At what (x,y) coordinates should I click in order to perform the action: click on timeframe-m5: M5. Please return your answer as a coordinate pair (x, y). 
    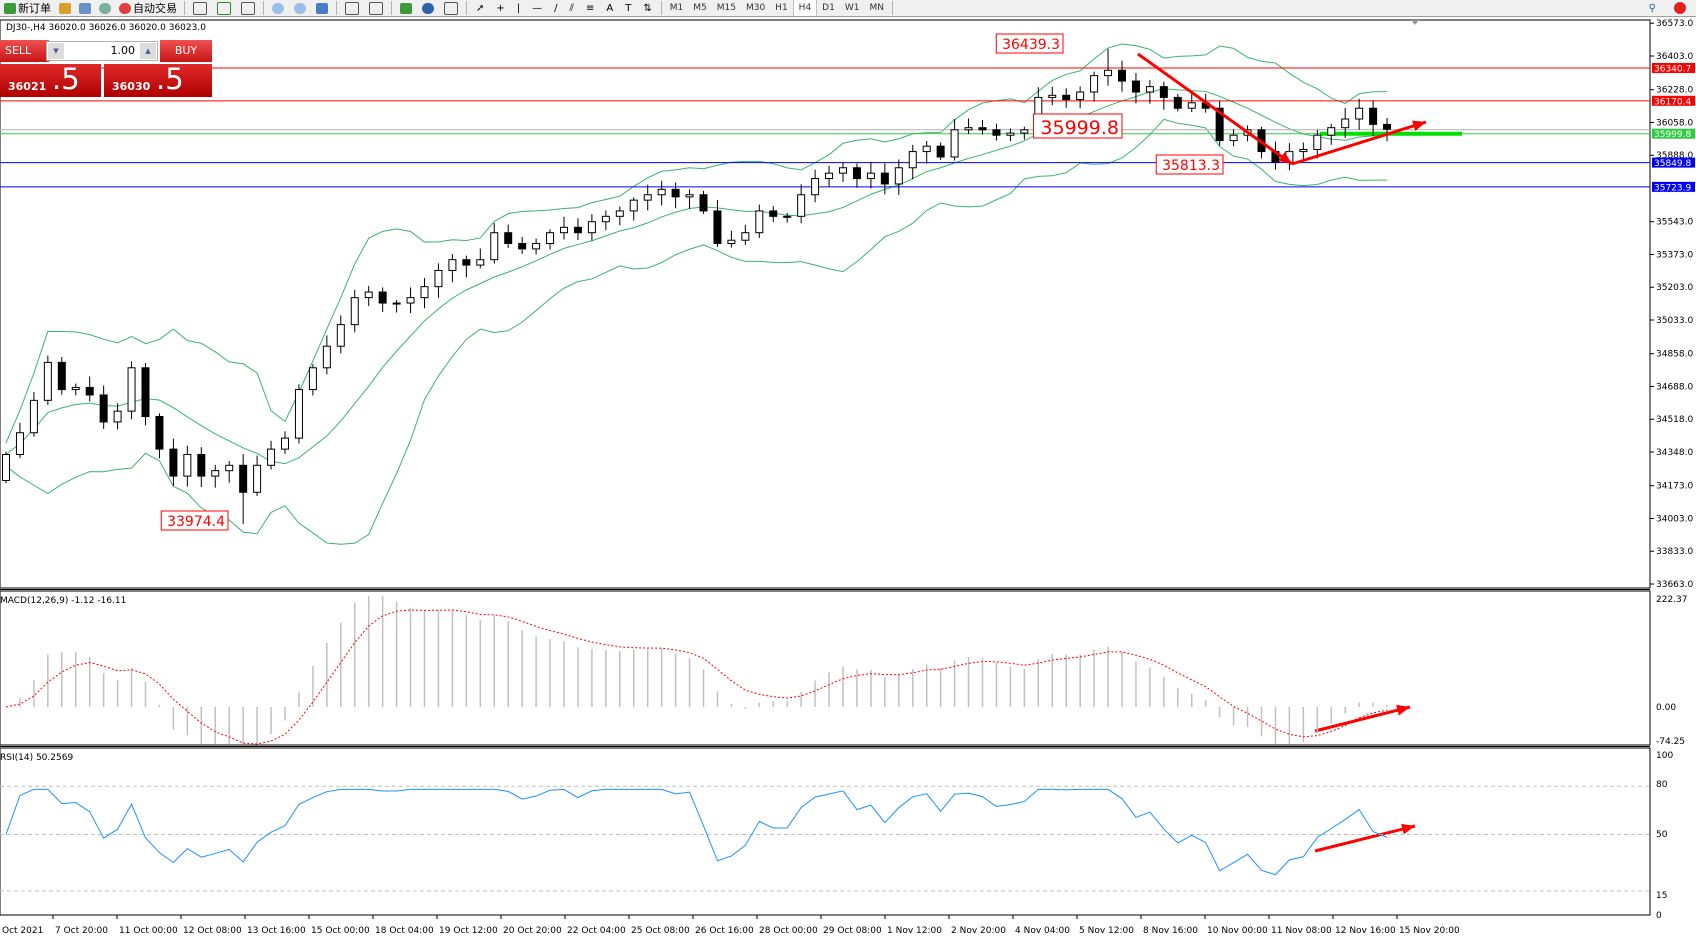
    Looking at the image, I should click on (700, 8).